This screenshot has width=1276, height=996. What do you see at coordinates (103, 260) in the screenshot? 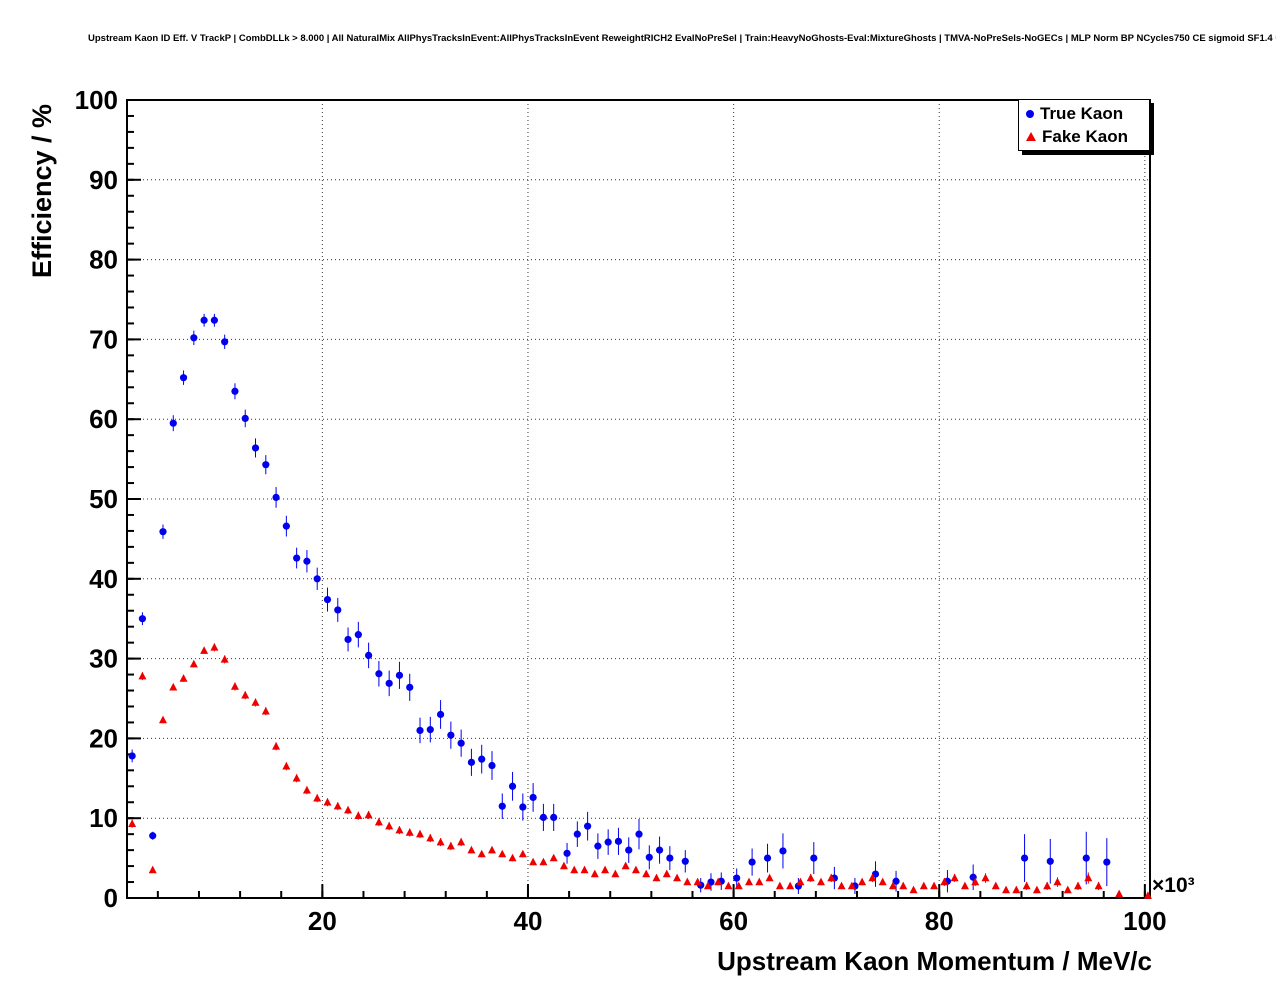
I see `y-tick-label: 80` at bounding box center [103, 260].